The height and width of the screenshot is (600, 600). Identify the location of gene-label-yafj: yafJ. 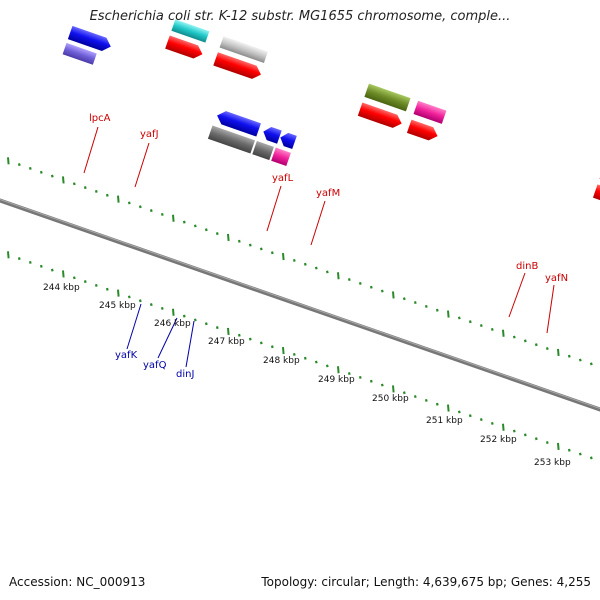
(149, 134).